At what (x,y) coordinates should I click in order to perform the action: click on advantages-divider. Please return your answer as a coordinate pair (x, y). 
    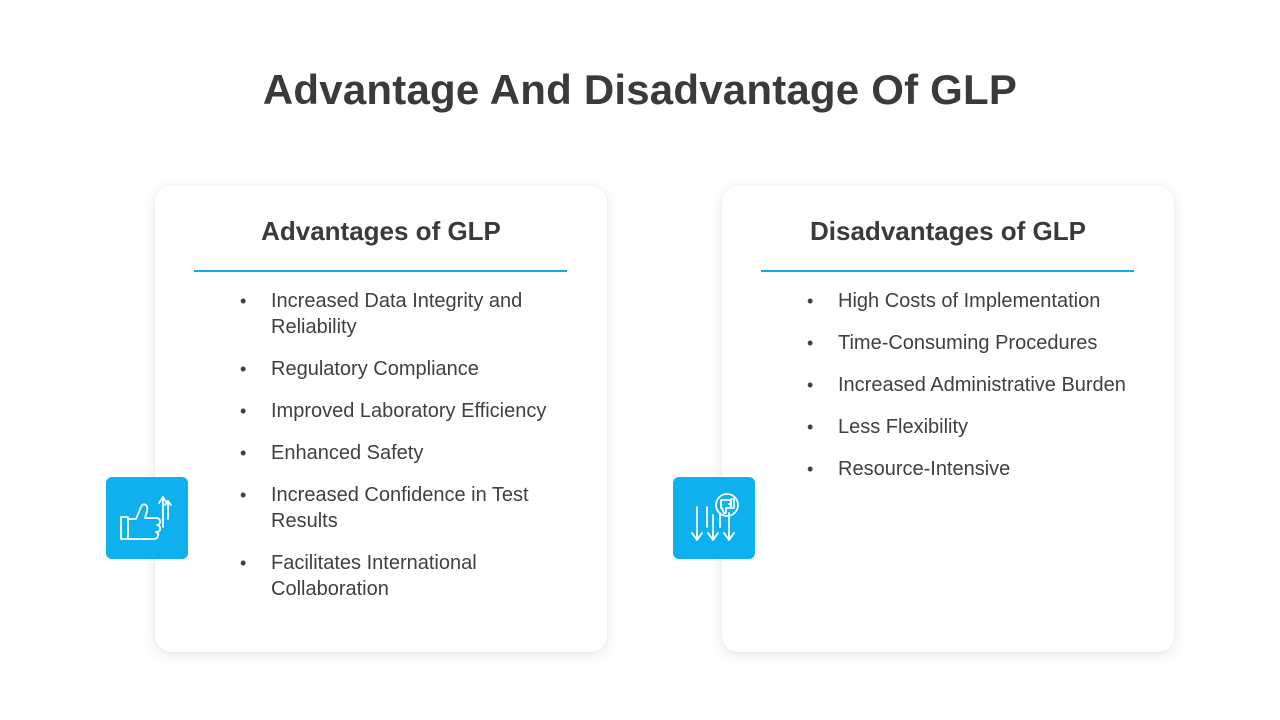
    Looking at the image, I should click on (380, 271).